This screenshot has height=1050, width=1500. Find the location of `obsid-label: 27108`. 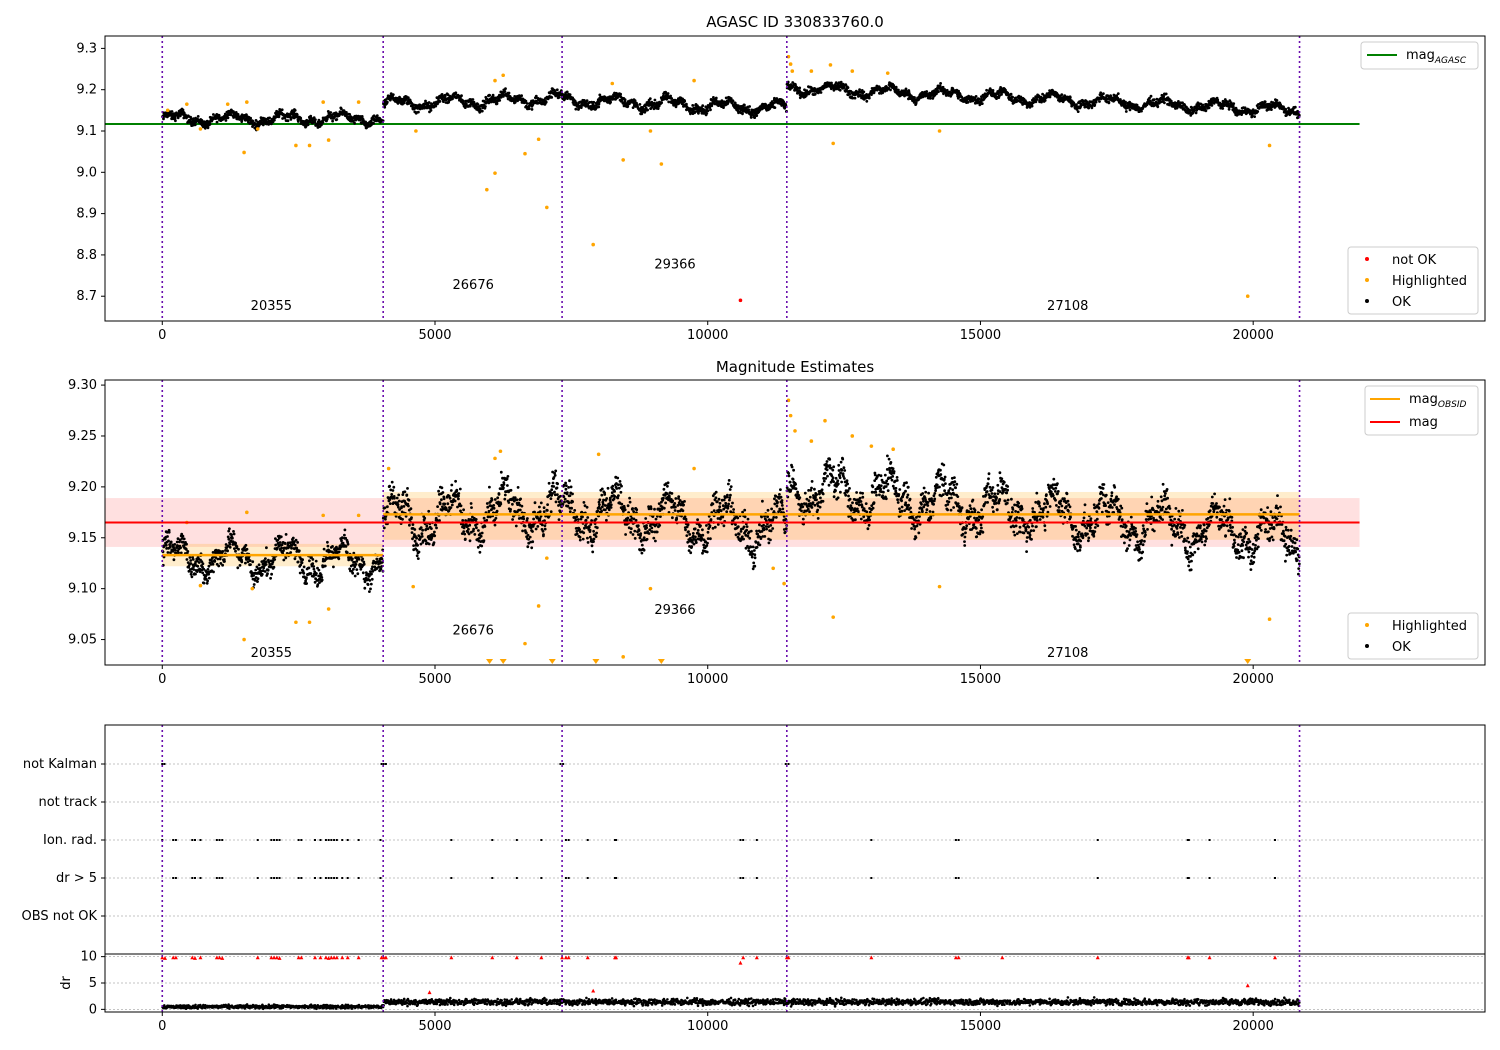

obsid-label: 27108 is located at coordinates (1067, 306).